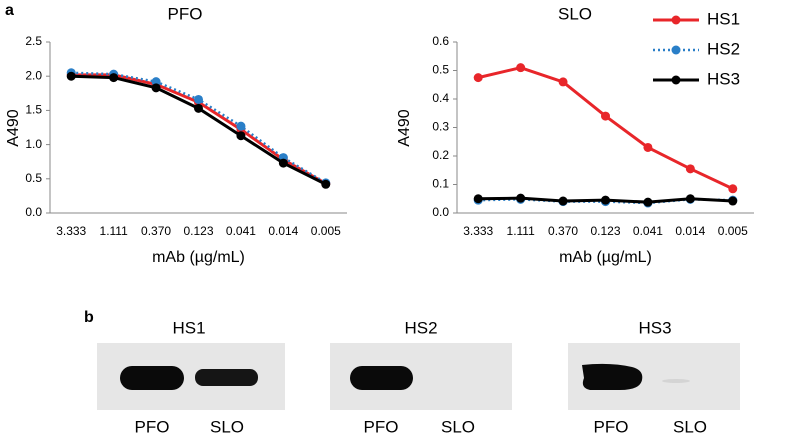  Describe the element at coordinates (33, 144) in the screenshot. I see `y-tick-label: 1.0` at that location.